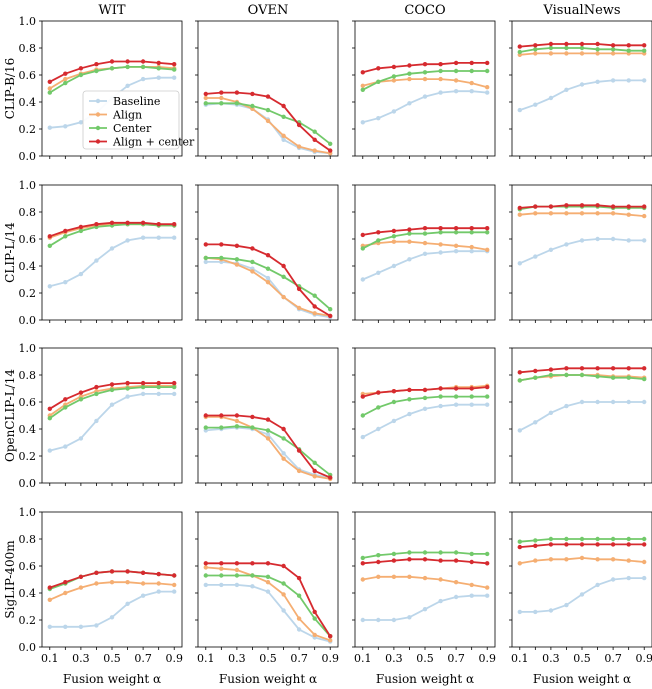 The image size is (652, 689). I want to click on column-title-oven: OVEN, so click(268, 10).